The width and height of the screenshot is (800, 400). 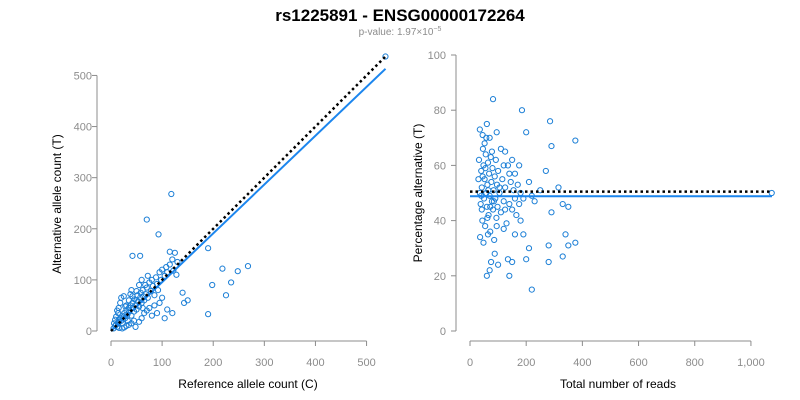 I want to click on right-y-axis: 0 20 40 60 80 100, so click(x=442, y=194).